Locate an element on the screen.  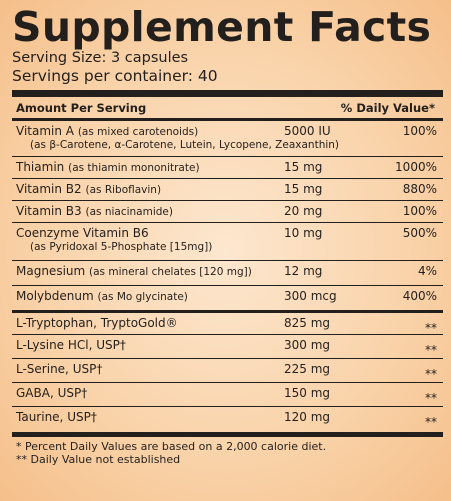
daily-value-label: % Daily Value* is located at coordinates (387, 107).